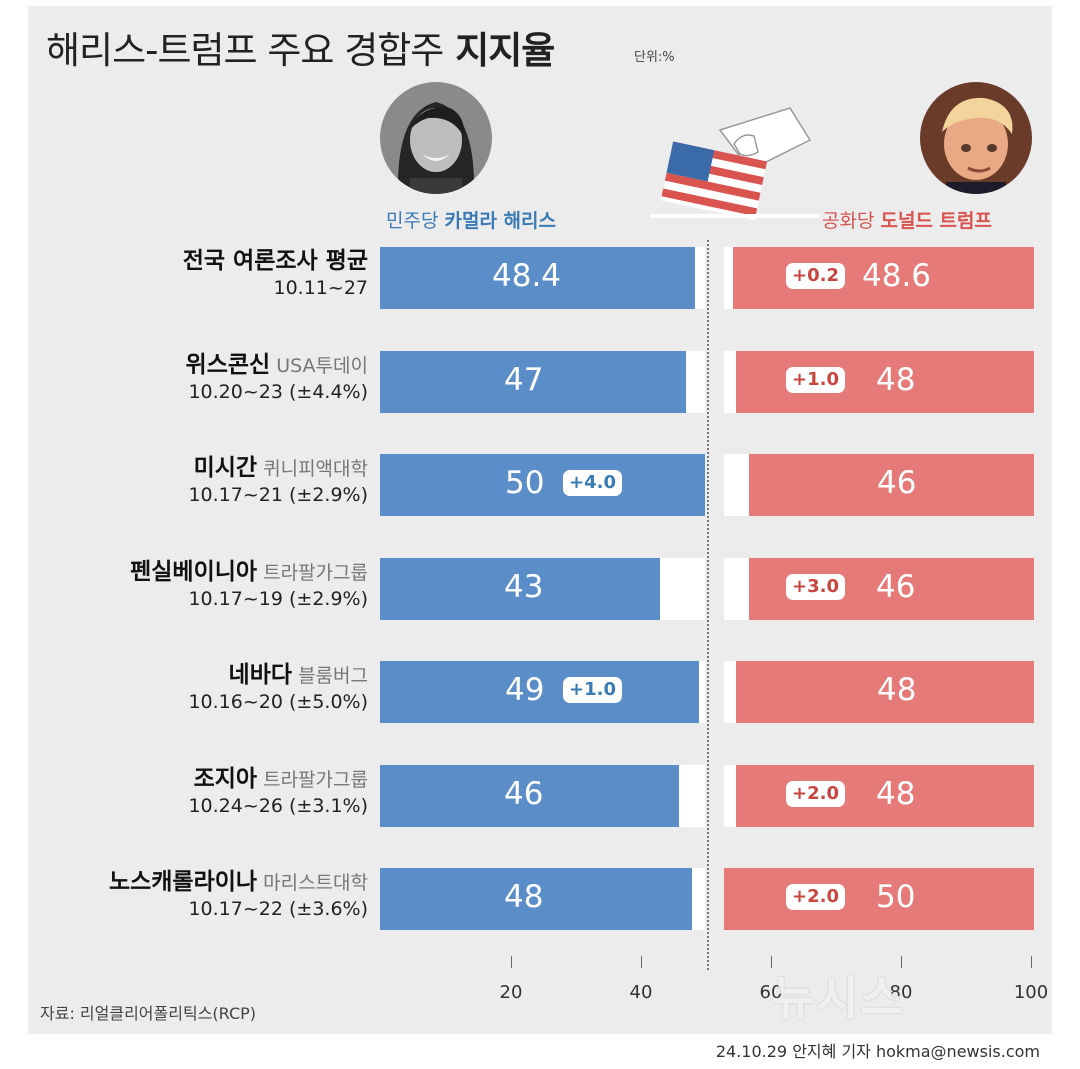 This screenshot has width=1080, height=1069. What do you see at coordinates (321, 288) in the screenshot?
I see `row-date-label: 10.11~27` at bounding box center [321, 288].